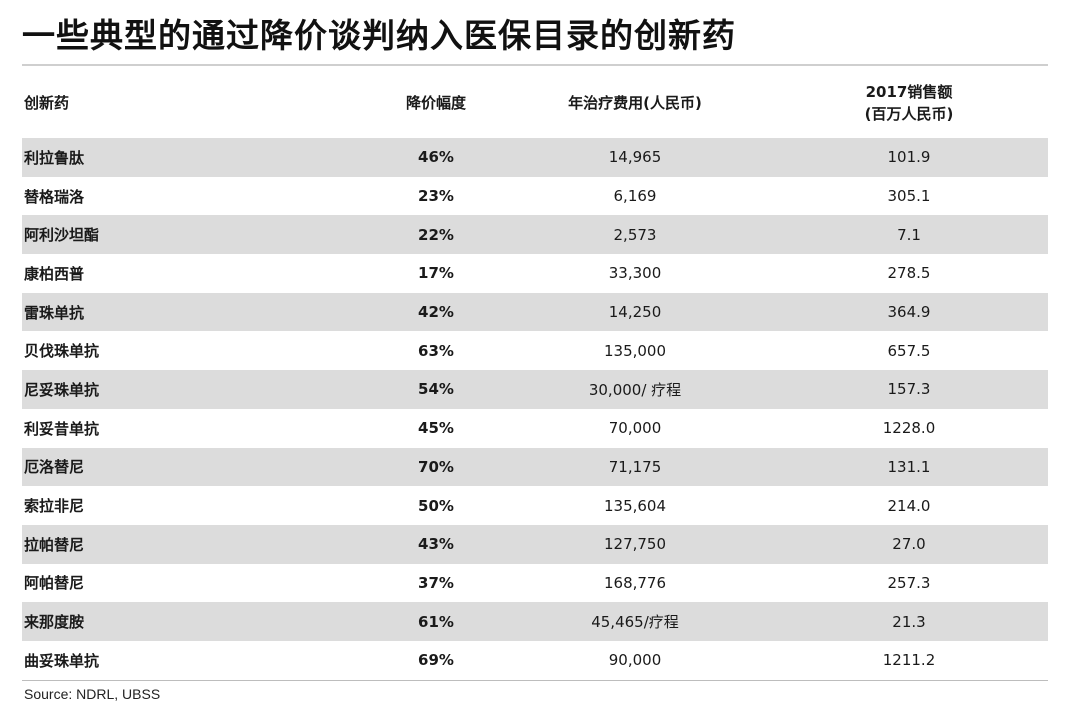 This screenshot has height=709, width=1080. What do you see at coordinates (436, 621) in the screenshot?
I see `cell-price-cut: 61%` at bounding box center [436, 621].